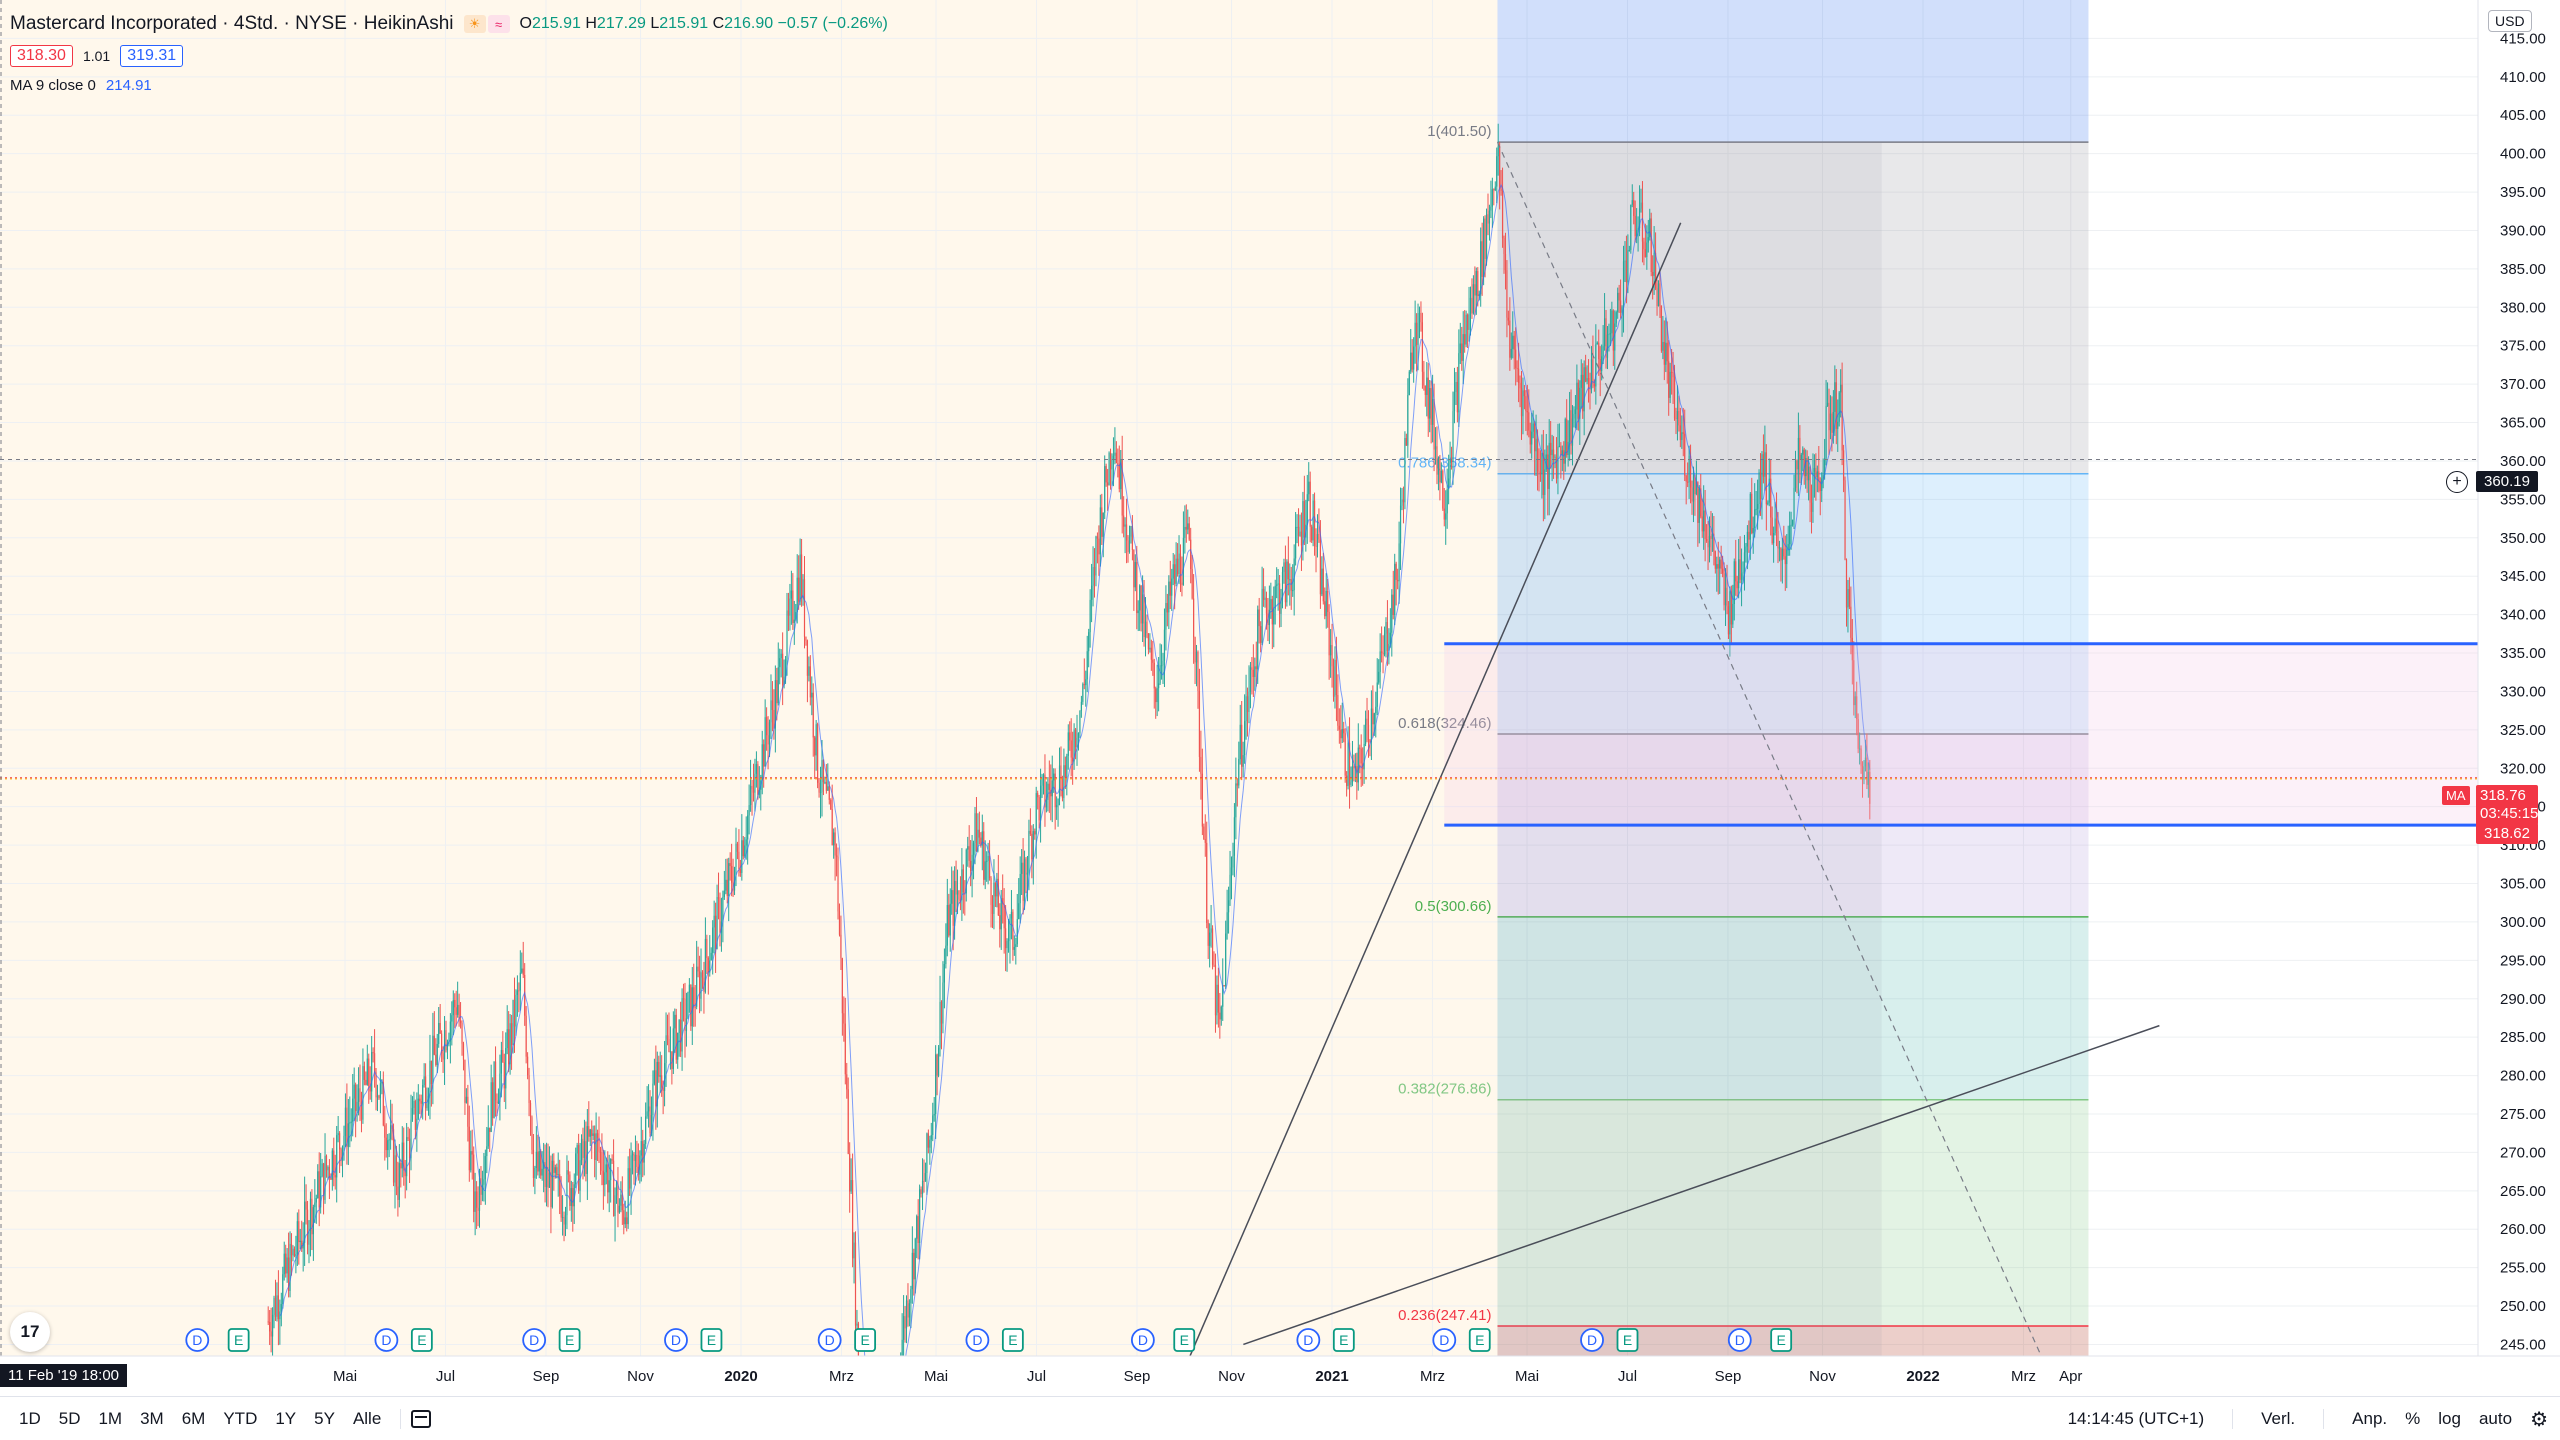 The image size is (2560, 1440). Describe the element at coordinates (30, 1418) in the screenshot. I see `timeframe-1d-button: 1D` at that location.